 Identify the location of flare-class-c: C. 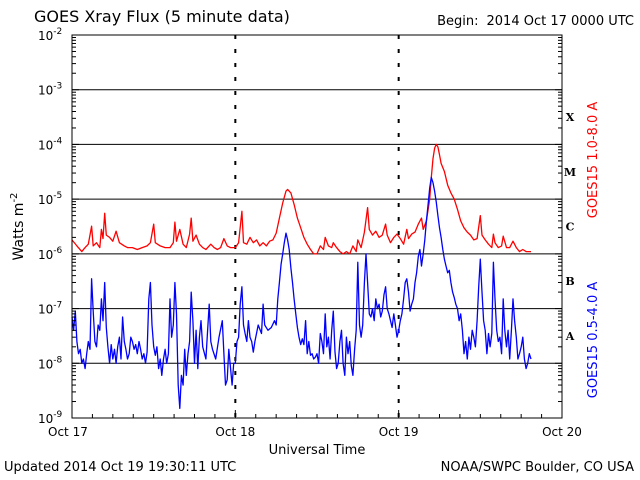
(570, 227).